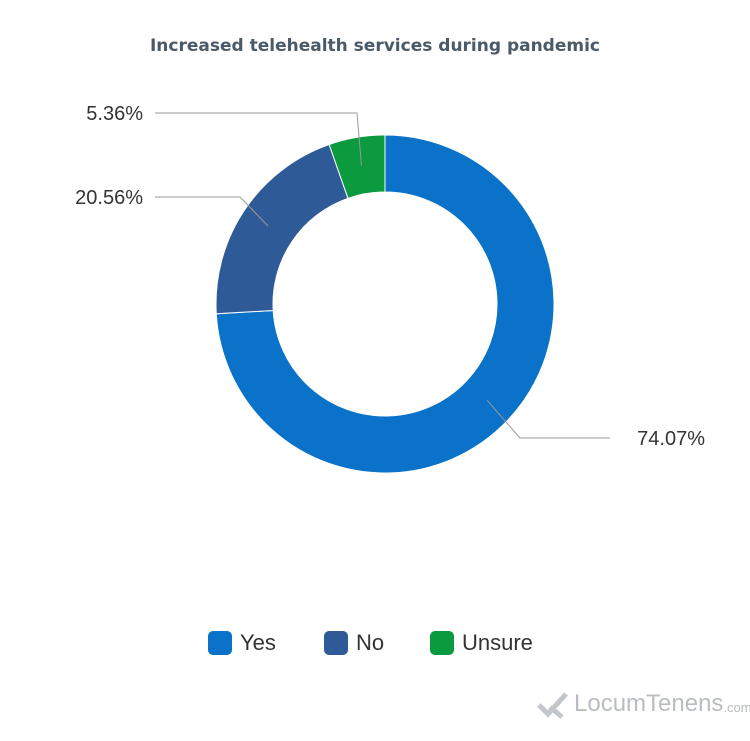  Describe the element at coordinates (649, 703) in the screenshot. I see `logo-text: LocumTenens` at that location.